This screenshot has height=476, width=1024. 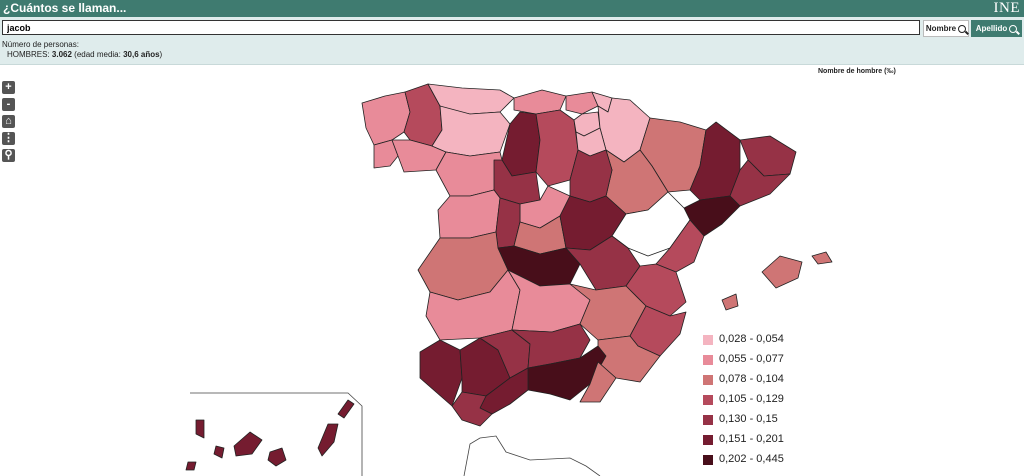 I want to click on province-ibiza, so click(x=730, y=302).